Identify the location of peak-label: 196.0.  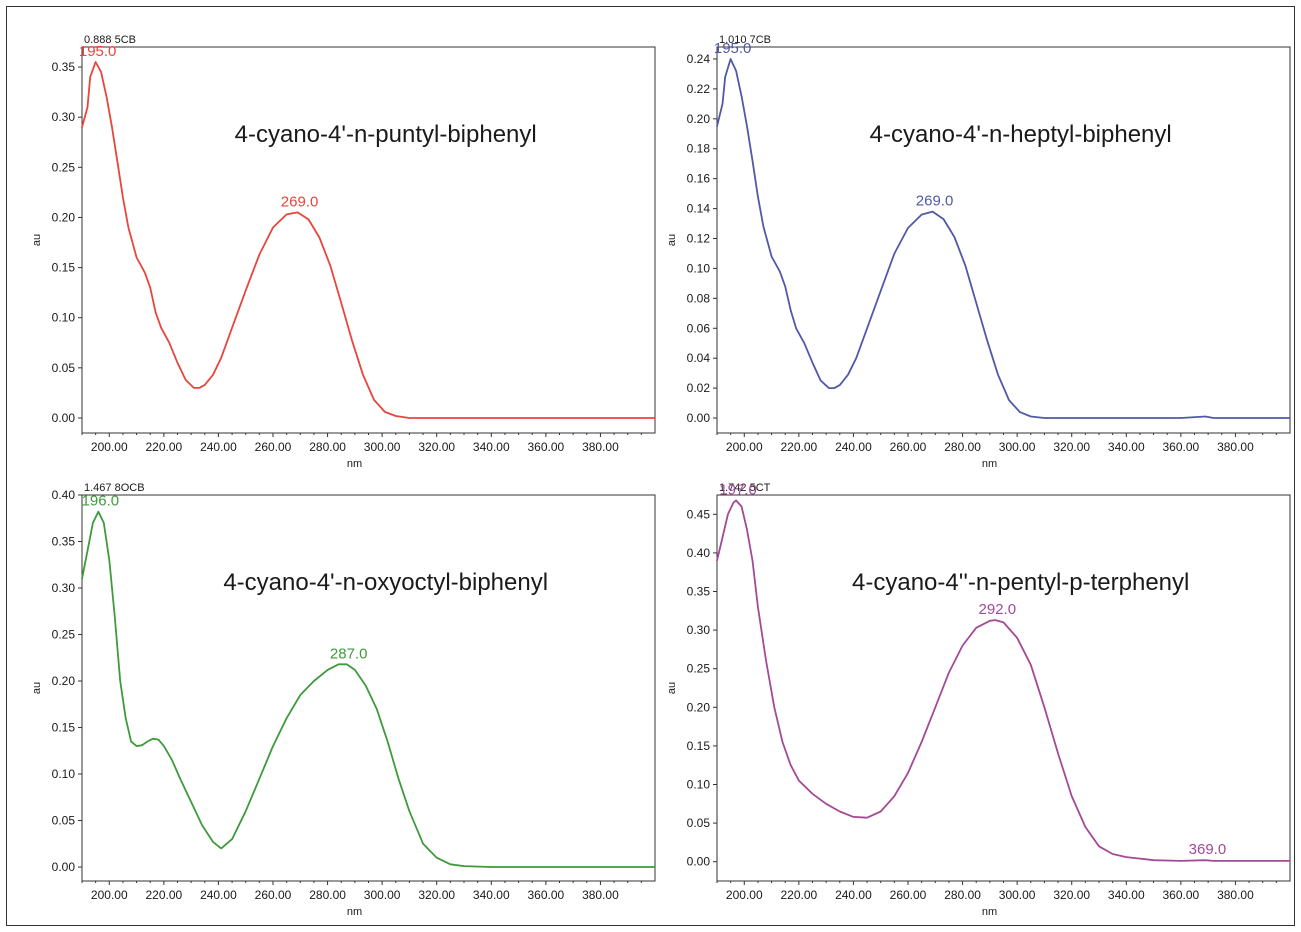
(101, 501).